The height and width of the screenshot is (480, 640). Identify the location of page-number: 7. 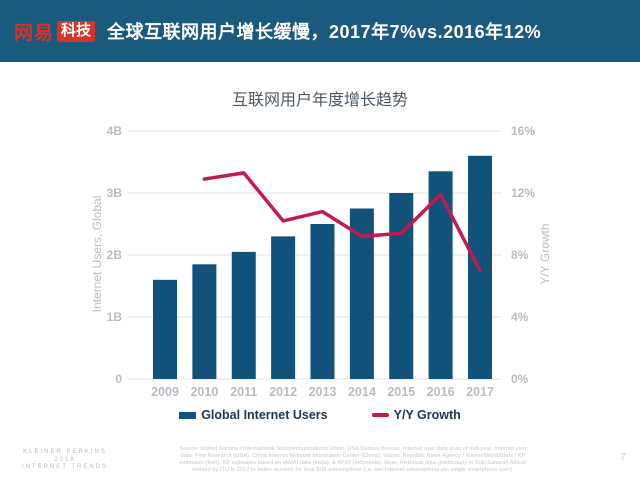
(623, 457).